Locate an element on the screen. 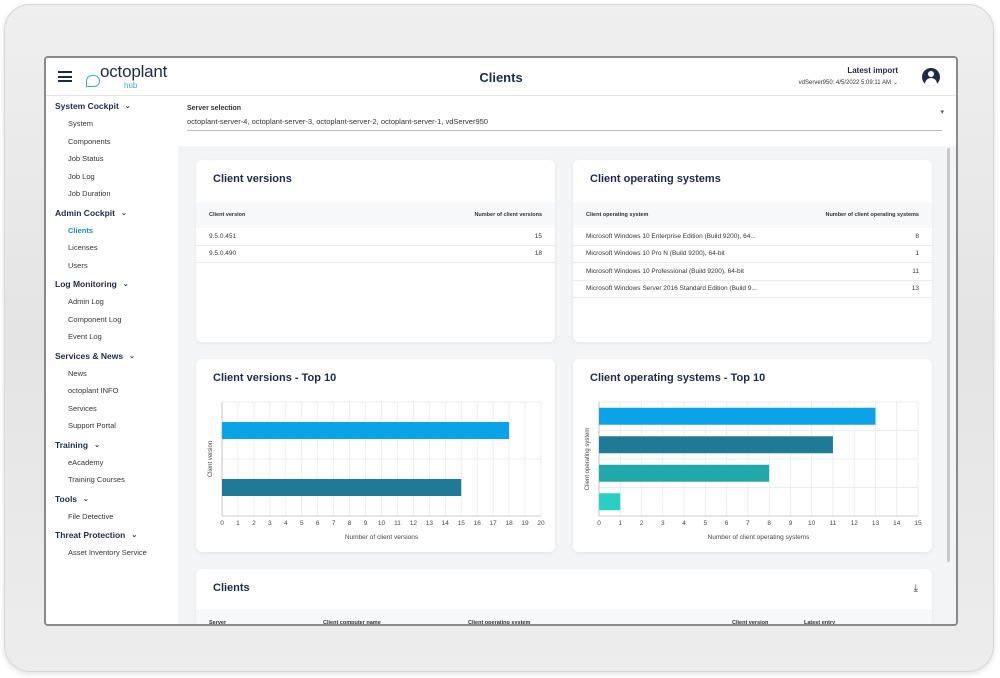  sidebar-section-system-cockpit: System Cockpit ⌄ is located at coordinates (112, 106).